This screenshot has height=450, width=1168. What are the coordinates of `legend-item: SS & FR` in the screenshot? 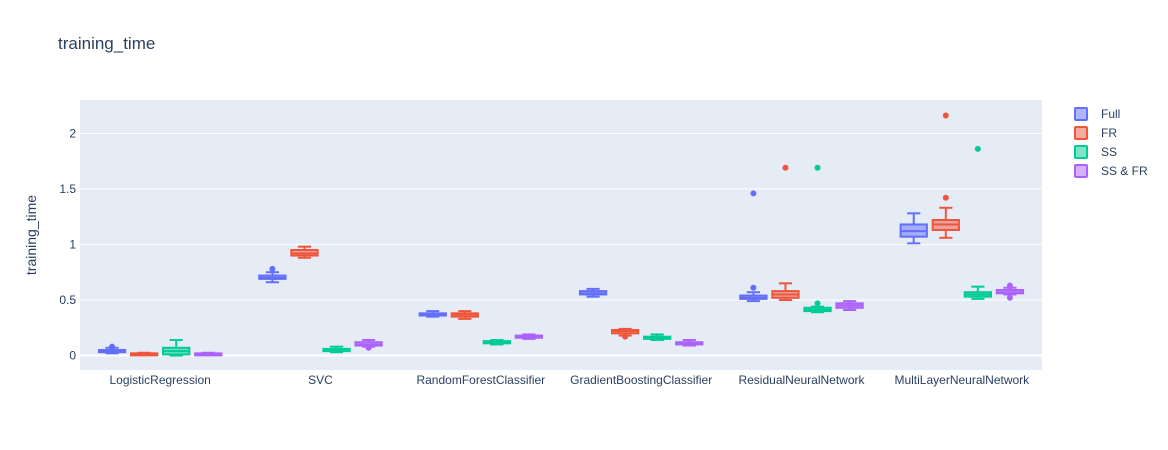 It's located at (1111, 171).